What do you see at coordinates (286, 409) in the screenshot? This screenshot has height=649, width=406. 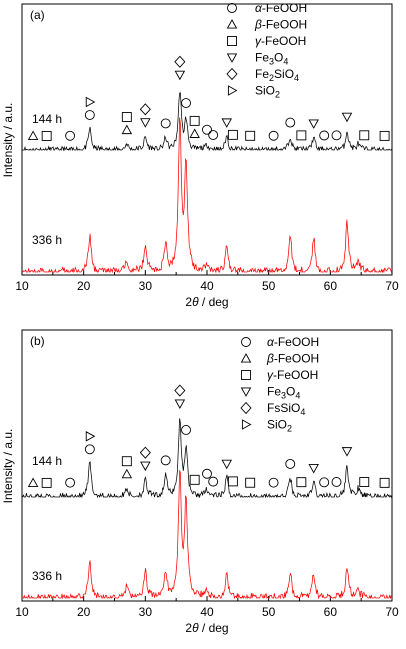 I see `legend-label: FsSiO4` at bounding box center [286, 409].